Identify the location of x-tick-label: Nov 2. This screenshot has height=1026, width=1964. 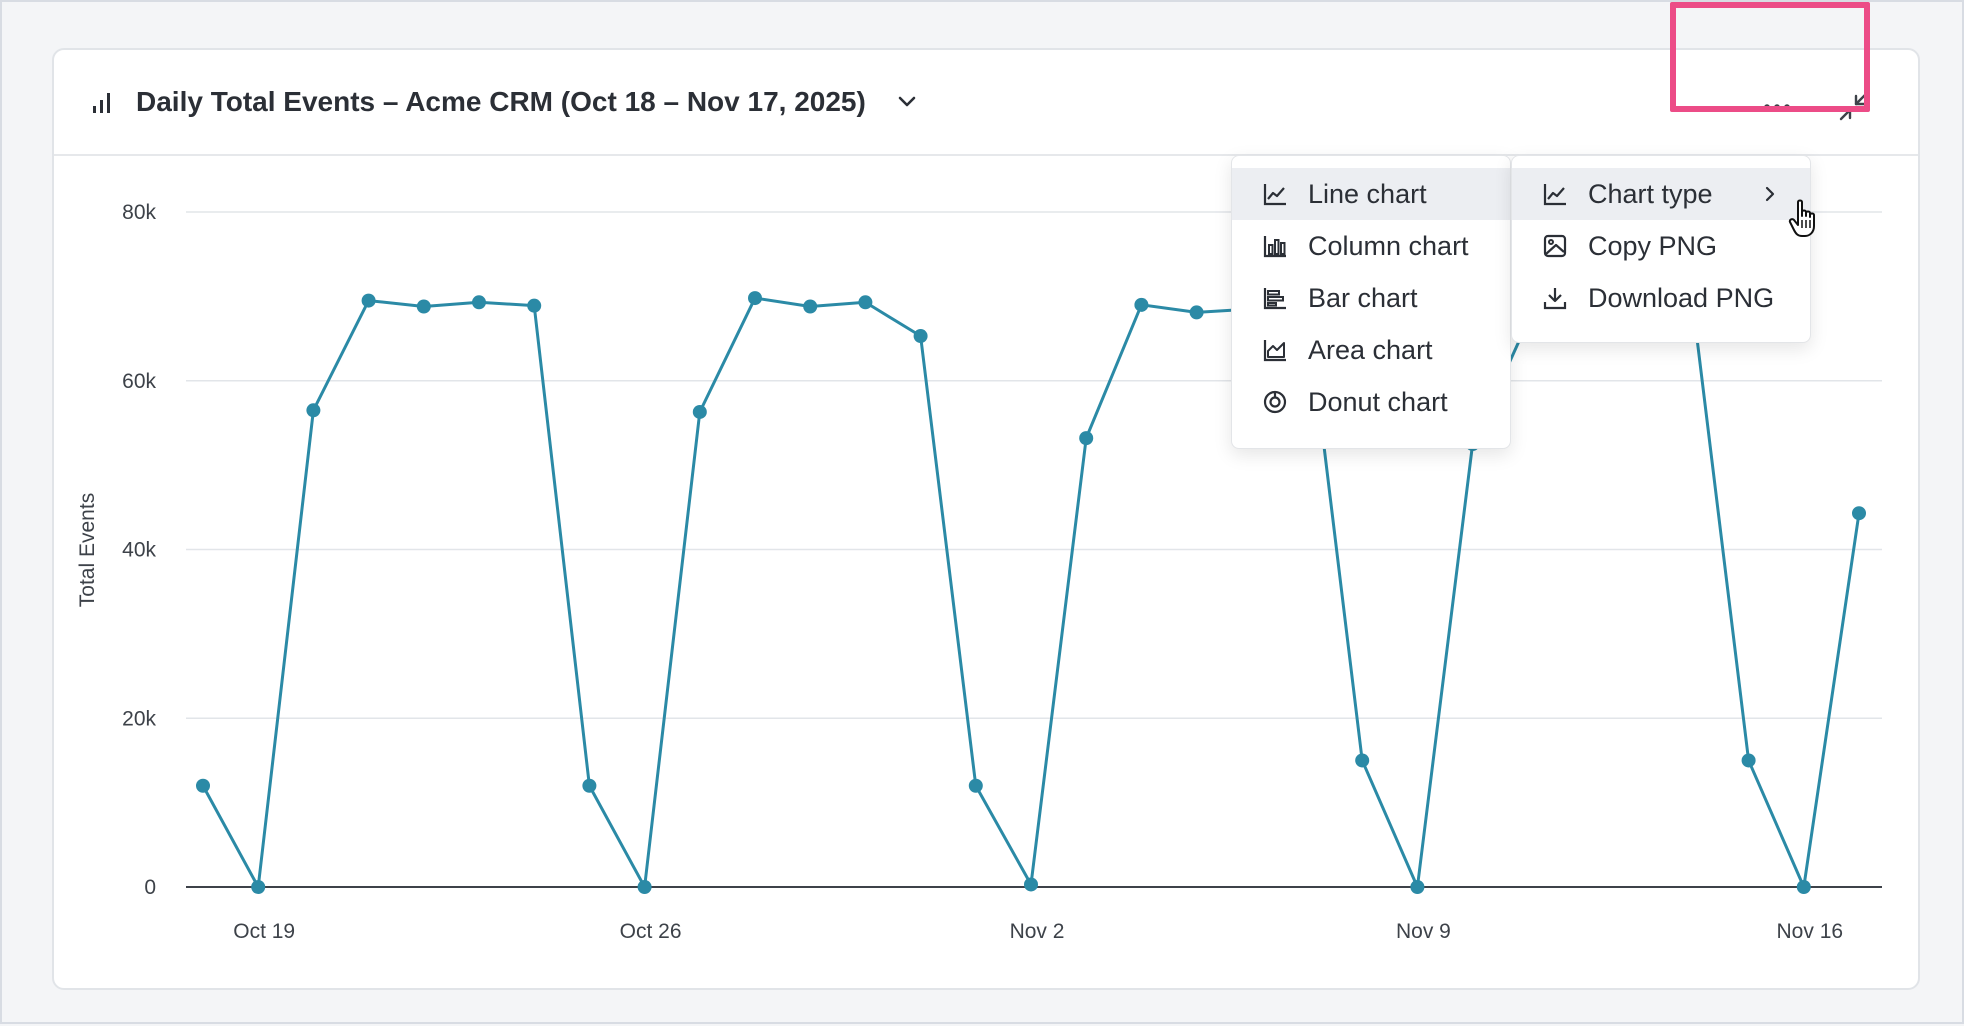
(1037, 931).